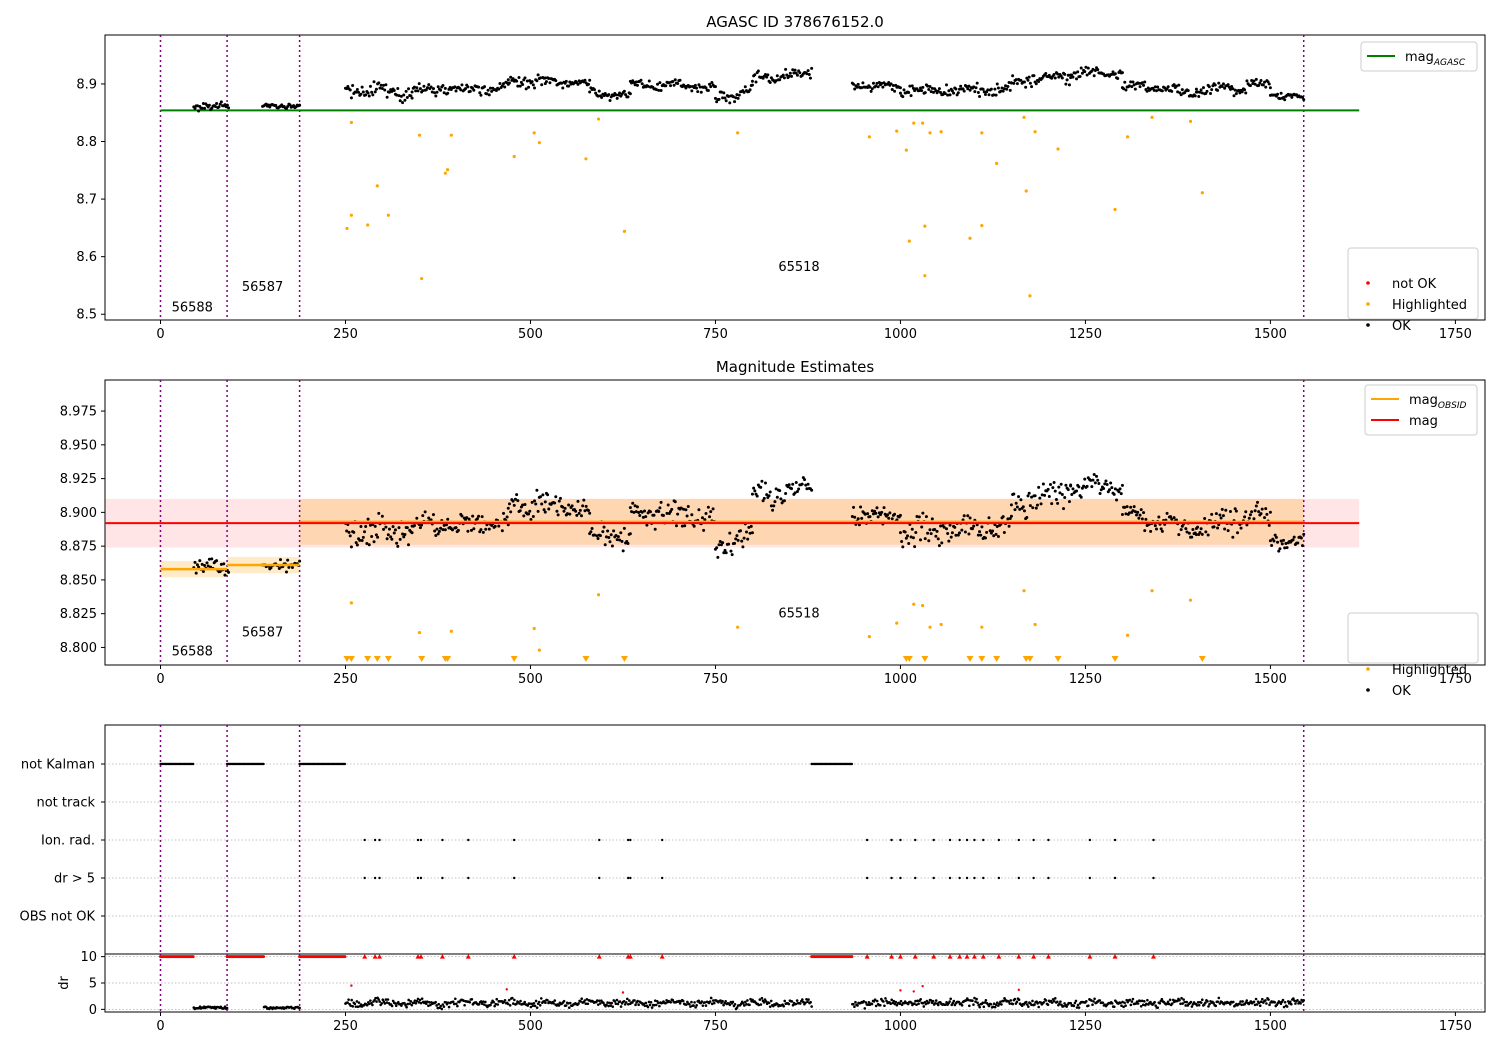  I want to click on y-tick-label: 8.8, so click(86, 142).